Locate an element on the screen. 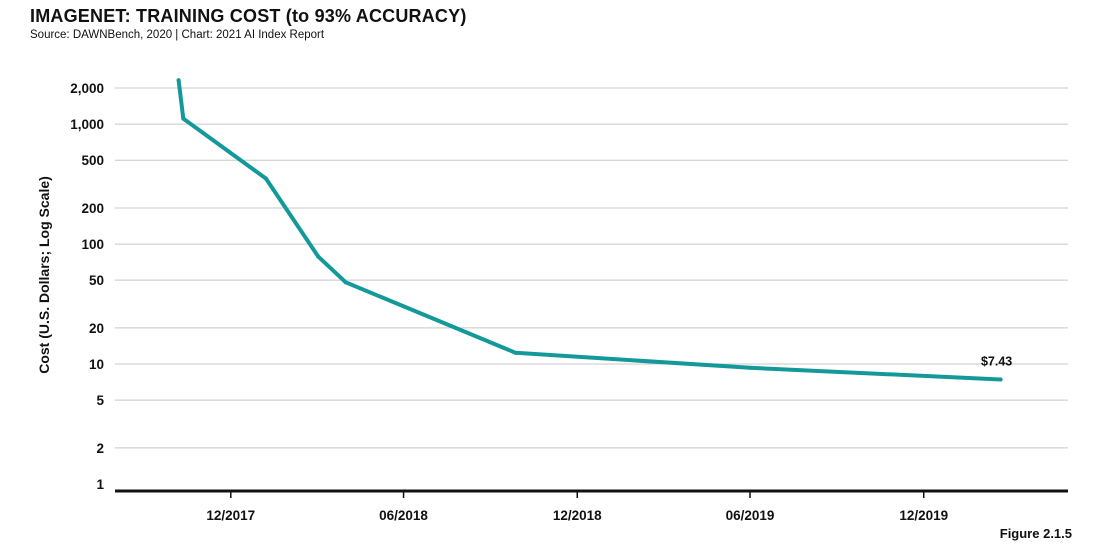  data-label: $7.43 is located at coordinates (996, 362).